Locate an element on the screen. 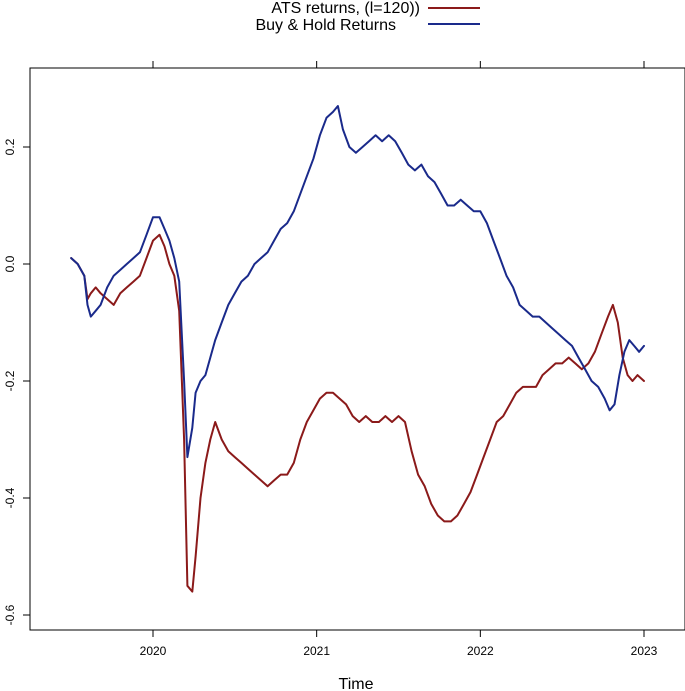  x-tick-label-2022: 2022 is located at coordinates (480, 651).